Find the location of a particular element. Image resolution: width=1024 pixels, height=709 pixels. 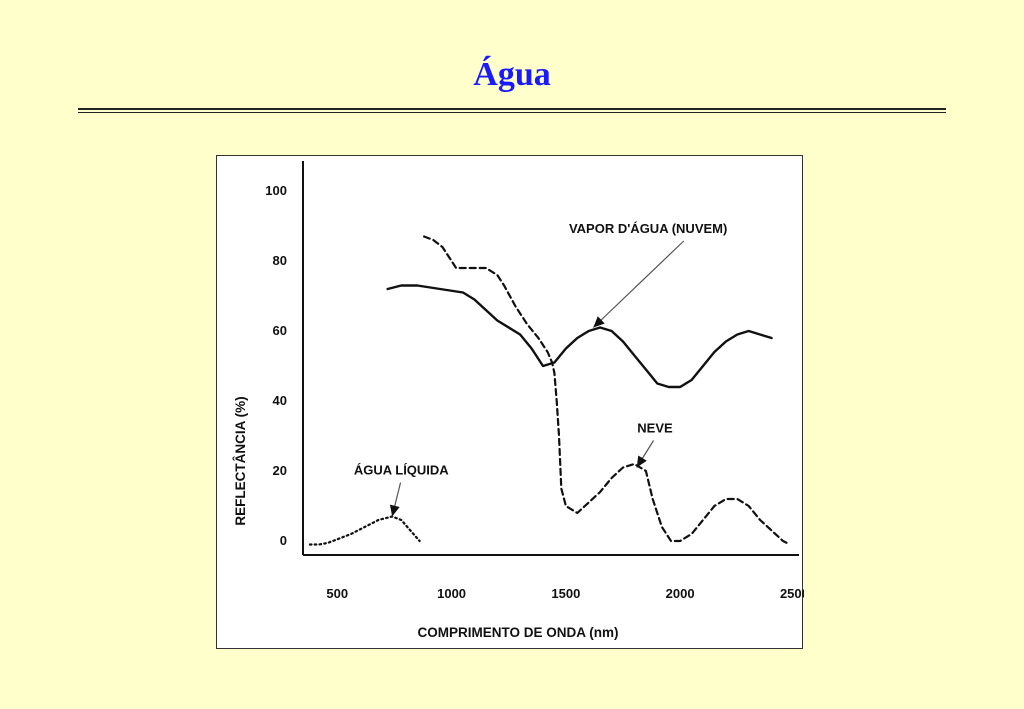

annotation-label: NEVE is located at coordinates (655, 428).